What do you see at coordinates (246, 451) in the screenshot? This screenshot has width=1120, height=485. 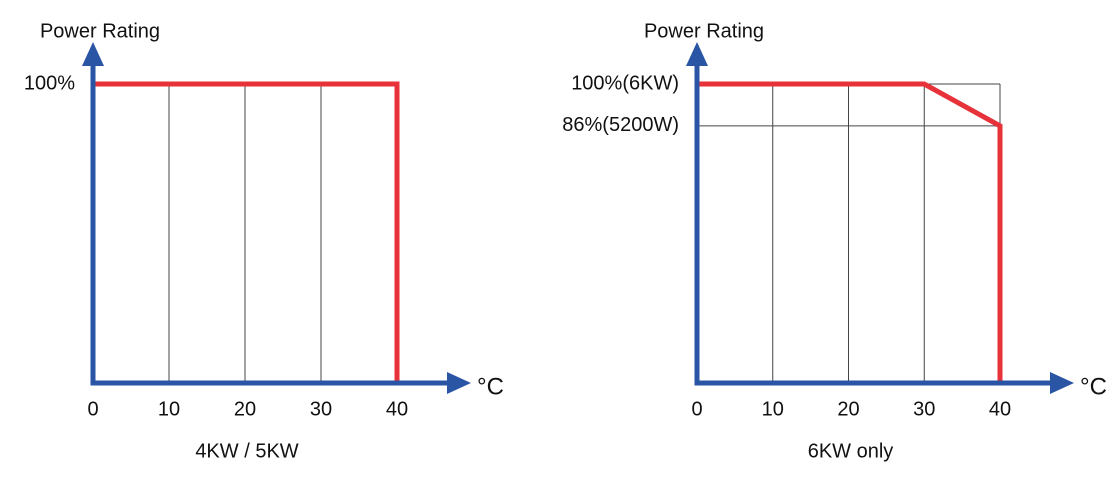 I see `chart-caption: 4KW / 5KW` at bounding box center [246, 451].